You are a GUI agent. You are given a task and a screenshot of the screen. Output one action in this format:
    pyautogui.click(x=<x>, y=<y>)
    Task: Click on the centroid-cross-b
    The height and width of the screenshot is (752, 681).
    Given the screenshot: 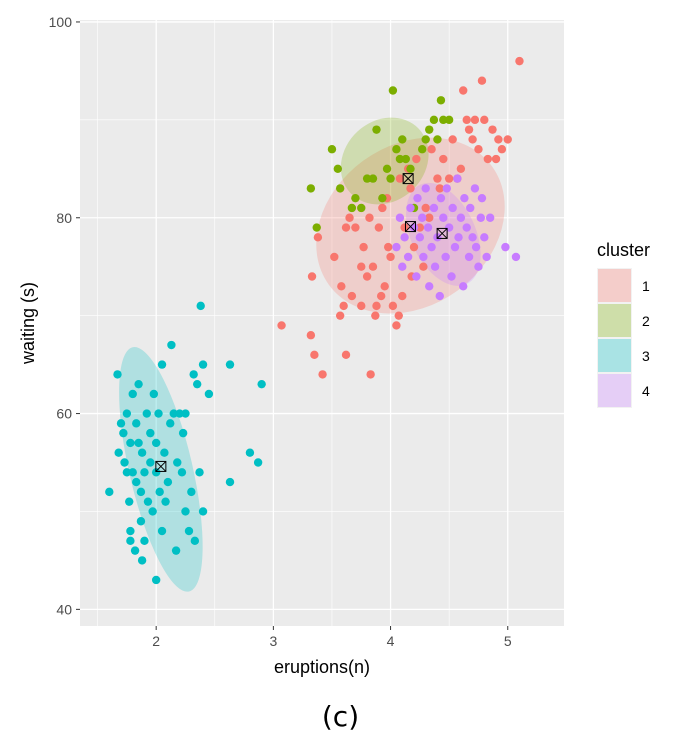 What is the action you would take?
    pyautogui.click(x=442, y=233)
    